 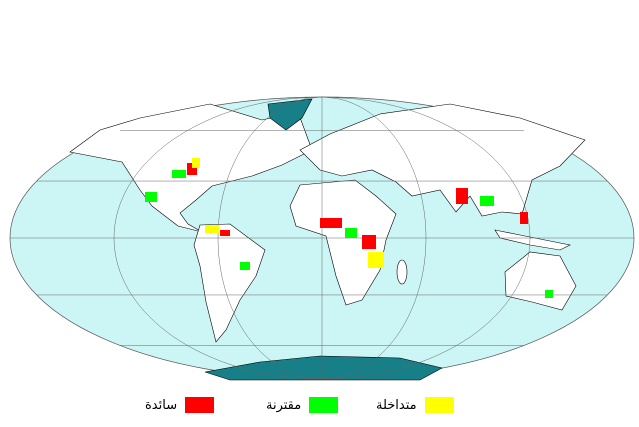 What do you see at coordinates (540, 281) in the screenshot?
I see `australia` at bounding box center [540, 281].